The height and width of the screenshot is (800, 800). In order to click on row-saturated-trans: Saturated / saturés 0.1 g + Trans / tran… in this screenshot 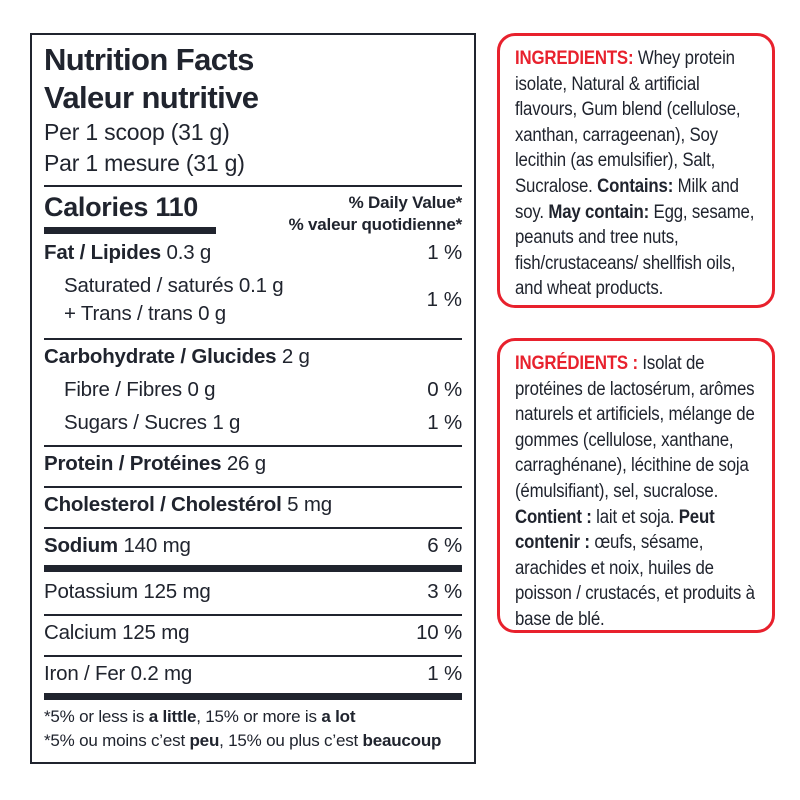, I will do `click(253, 301)`.